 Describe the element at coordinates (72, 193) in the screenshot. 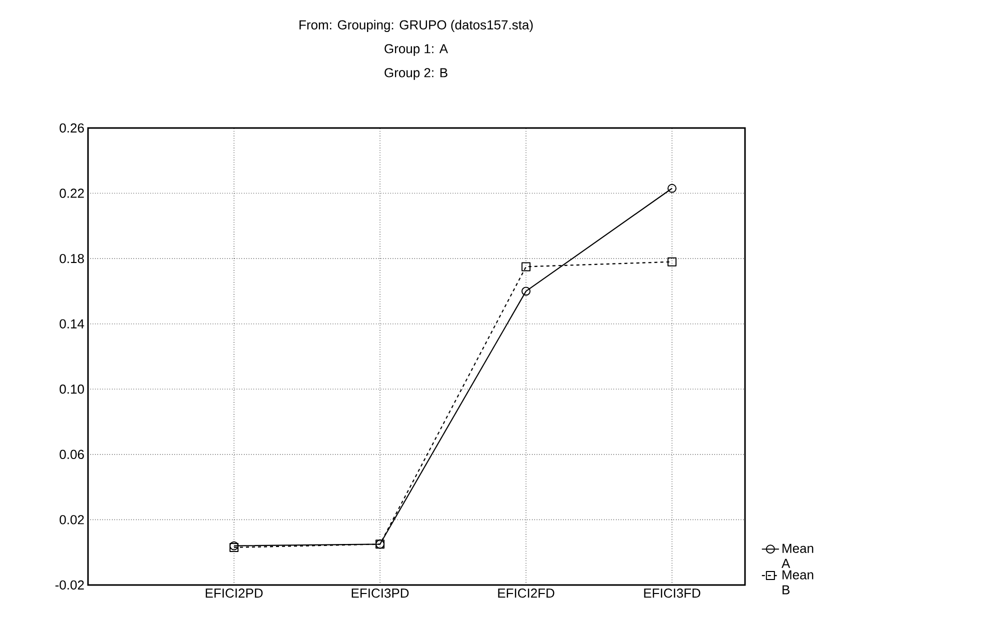

I see `y-tick-label: 0.22` at that location.